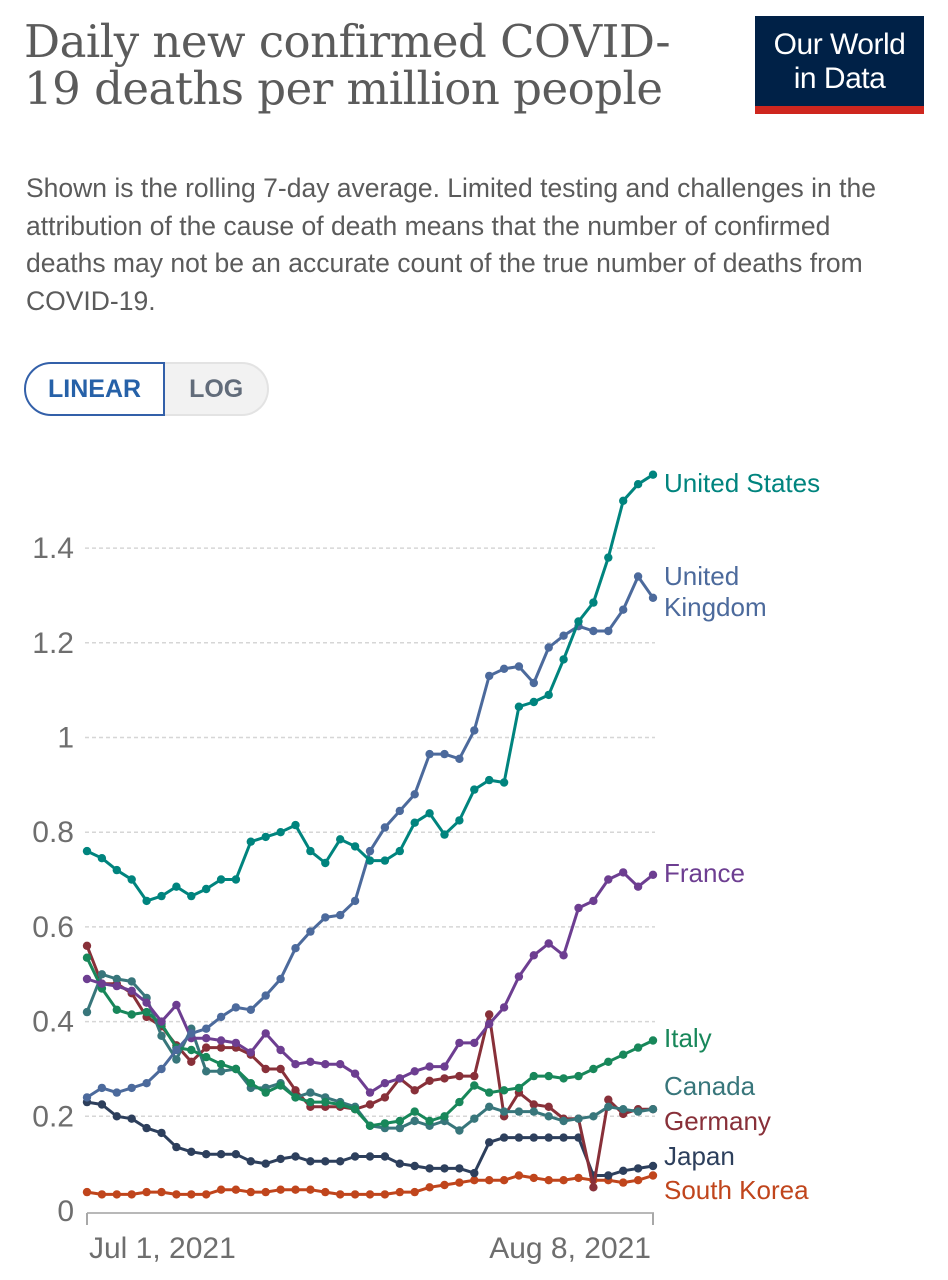  What do you see at coordinates (839, 65) in the screenshot?
I see `owid-logo: Our World in Data` at bounding box center [839, 65].